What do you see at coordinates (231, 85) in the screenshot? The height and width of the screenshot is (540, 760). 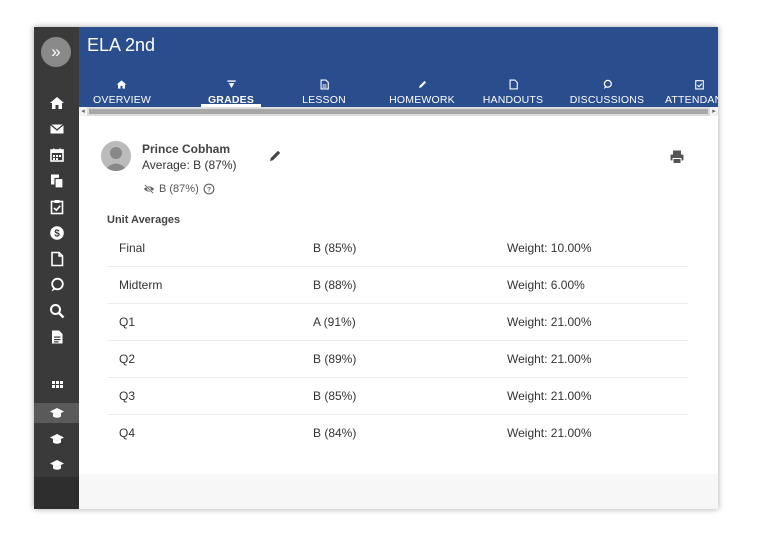 I see `grades-icon` at bounding box center [231, 85].